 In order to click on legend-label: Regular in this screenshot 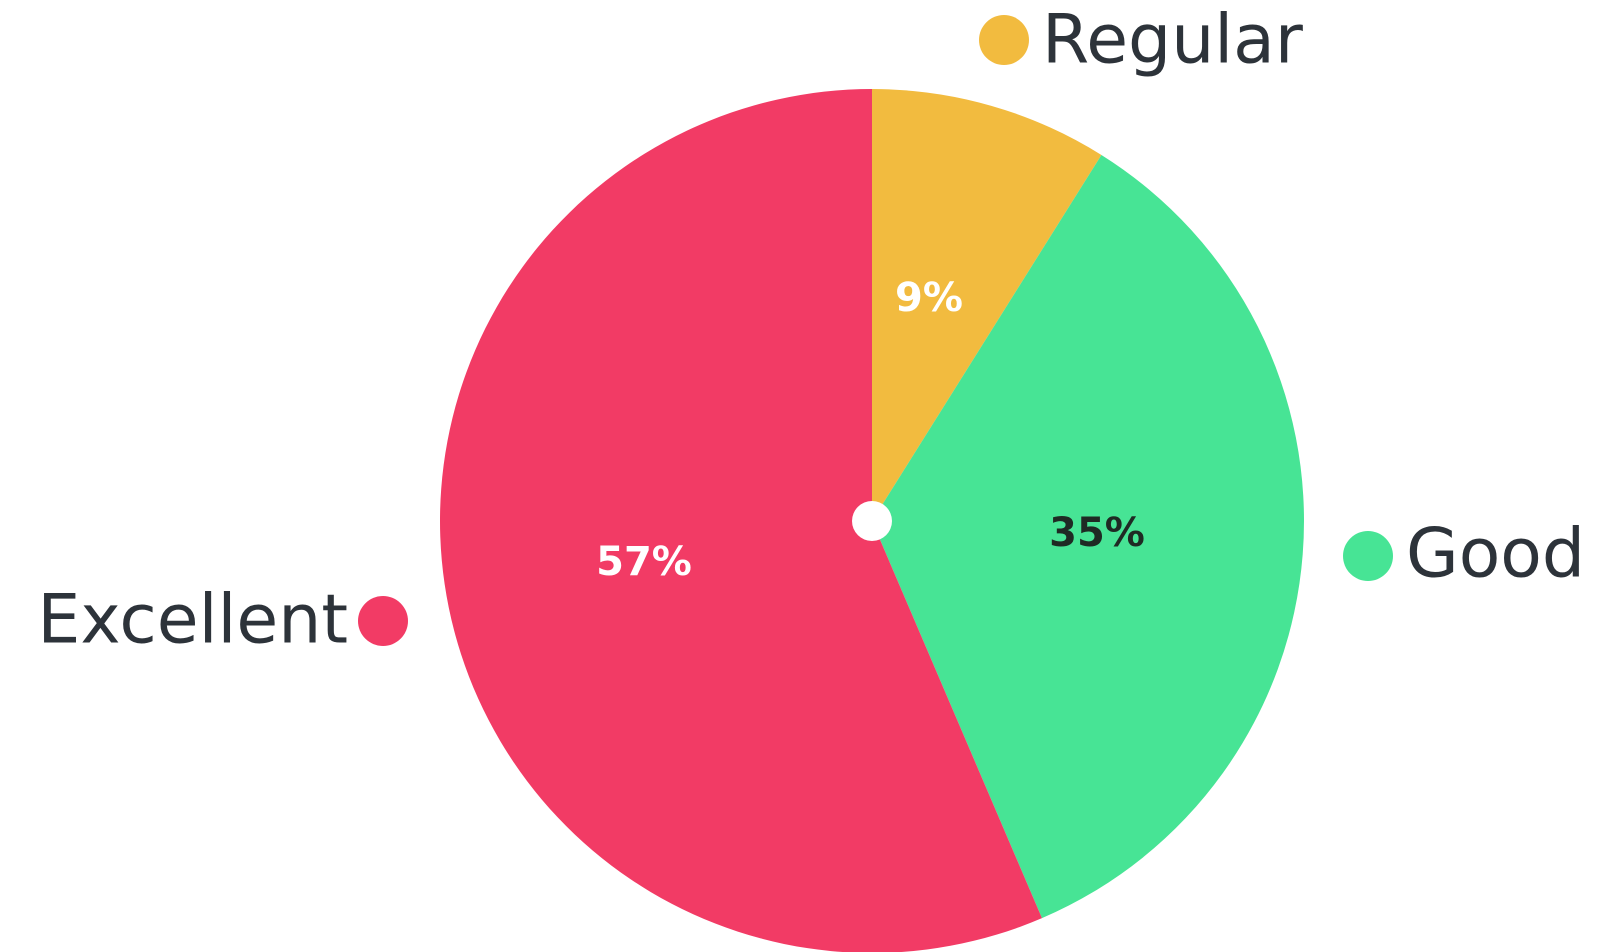, I will do `click(1172, 40)`.